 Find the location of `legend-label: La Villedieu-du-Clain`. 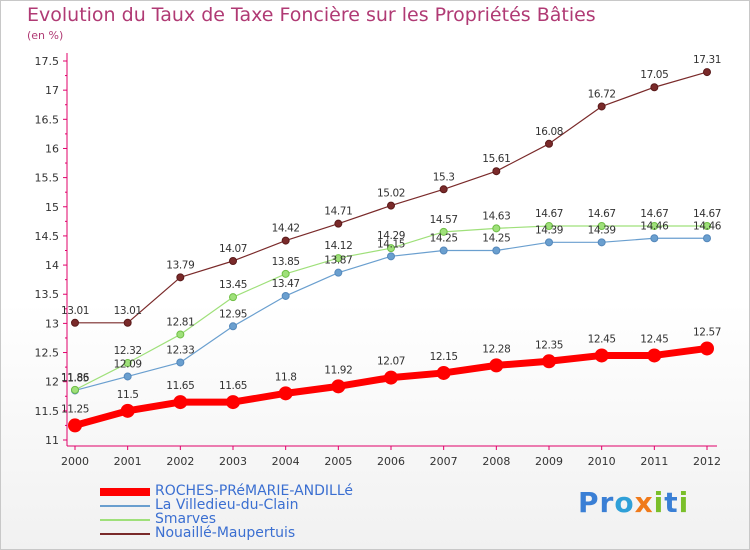

legend-label: La Villedieu-du-Clain is located at coordinates (227, 505).